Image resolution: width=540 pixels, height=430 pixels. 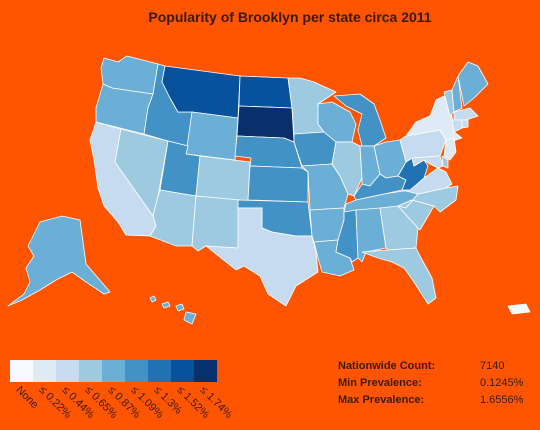 I want to click on state-PR, so click(x=519, y=309).